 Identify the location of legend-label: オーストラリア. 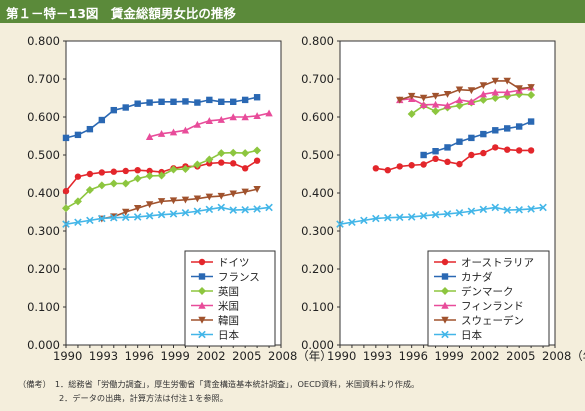
(497, 263).